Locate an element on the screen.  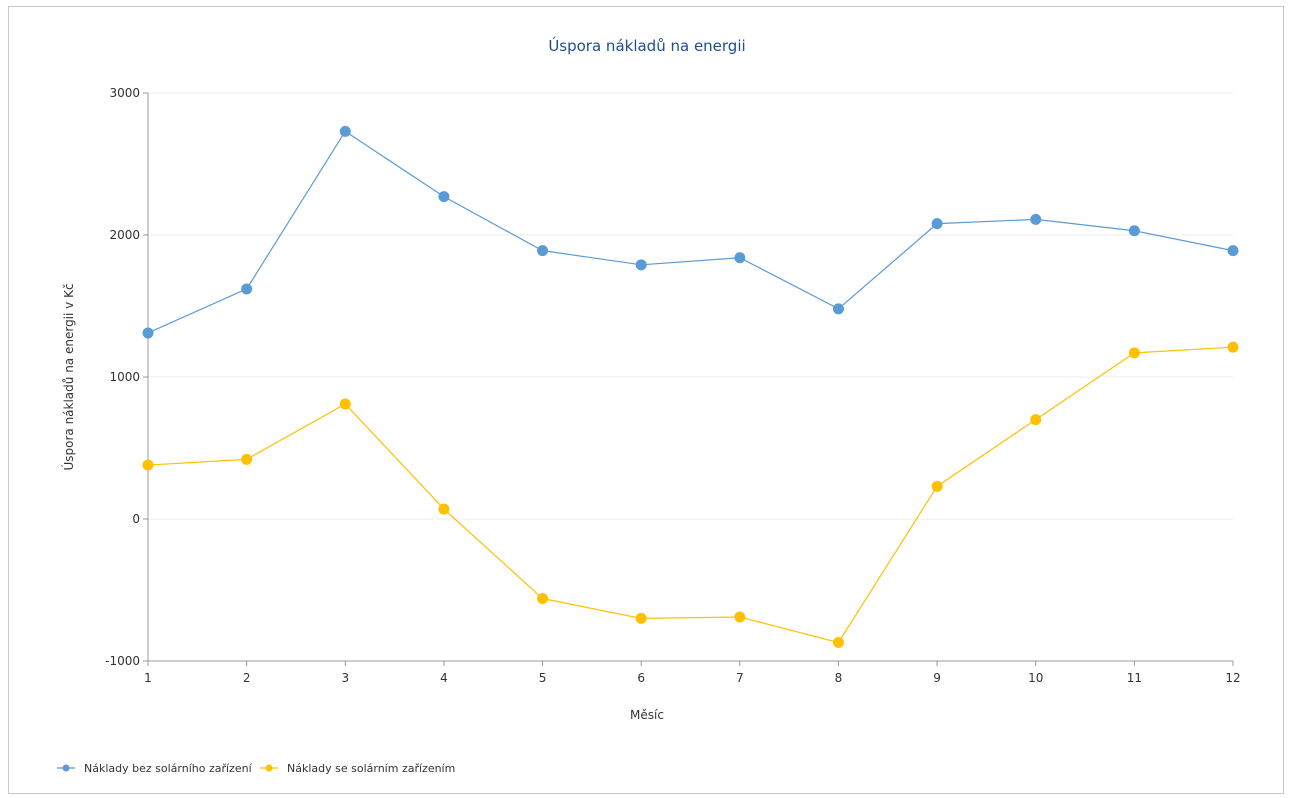
x-tick-label: 1 is located at coordinates (148, 678).